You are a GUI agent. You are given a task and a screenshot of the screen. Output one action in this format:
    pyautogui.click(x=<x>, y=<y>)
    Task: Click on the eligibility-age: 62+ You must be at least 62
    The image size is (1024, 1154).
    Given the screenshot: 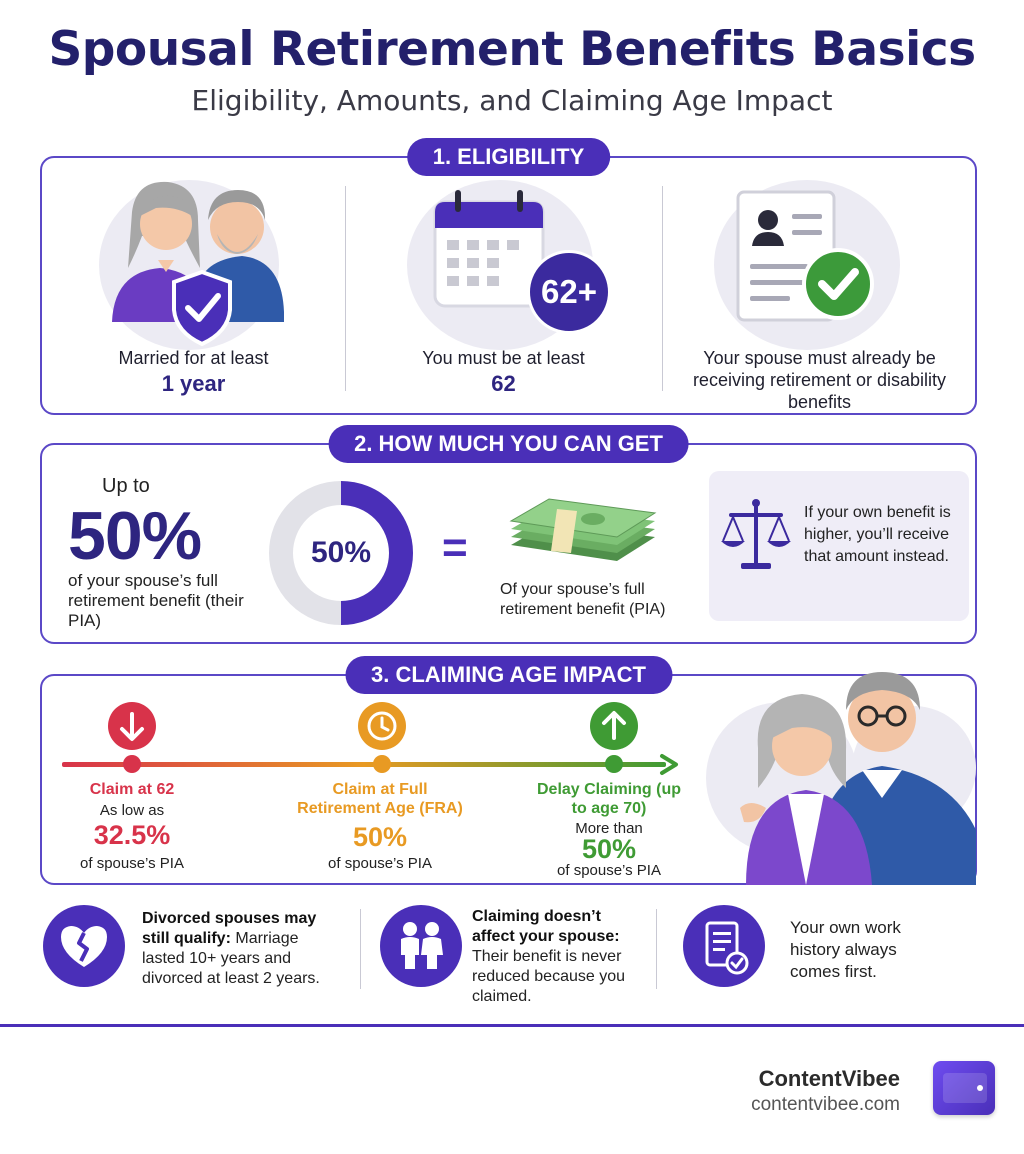 What is the action you would take?
    pyautogui.click(x=503, y=285)
    